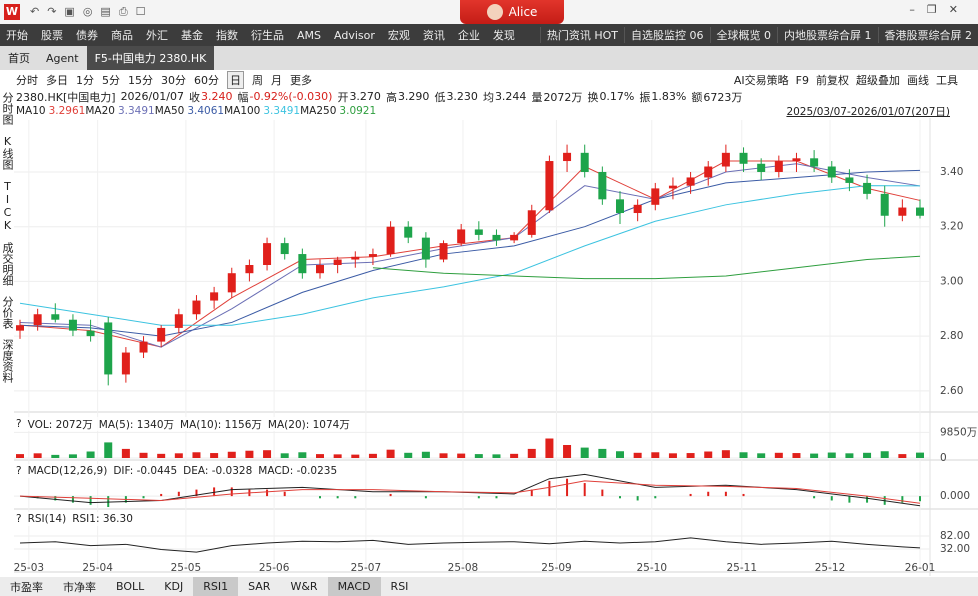 The height and width of the screenshot is (596, 978). What do you see at coordinates (257, 80) in the screenshot?
I see `period: 周` at bounding box center [257, 80].